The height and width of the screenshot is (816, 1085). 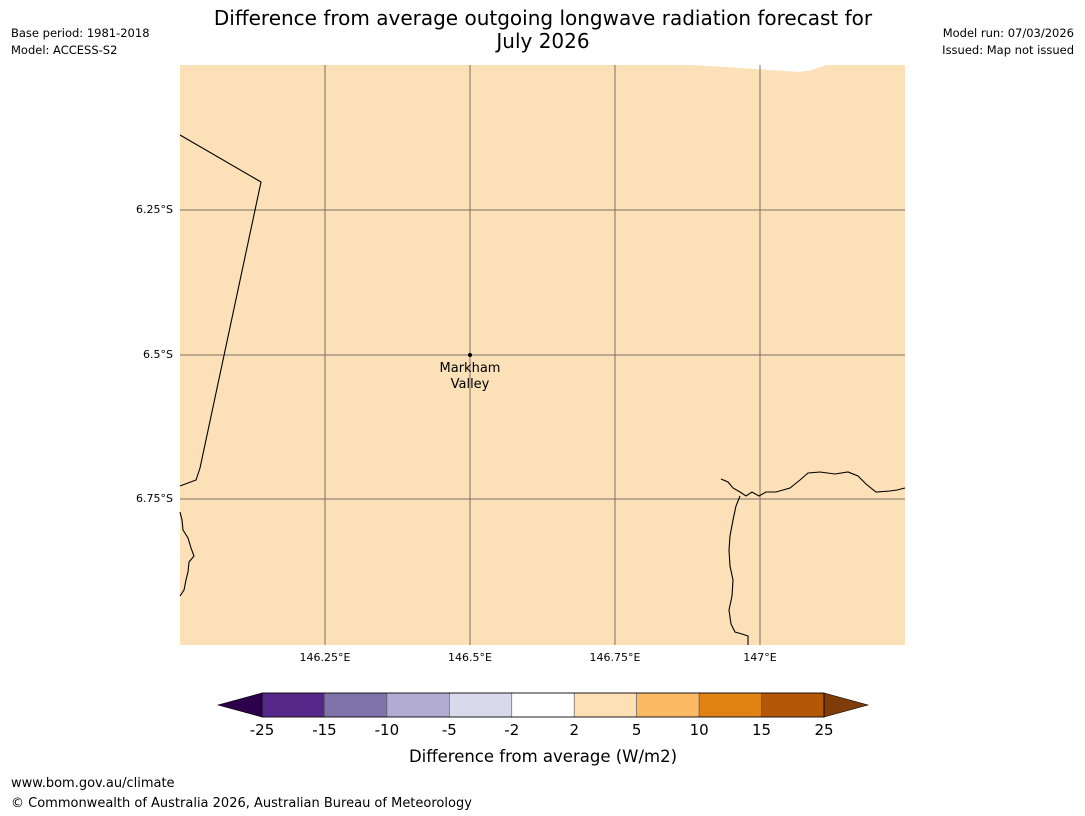 What do you see at coordinates (93, 783) in the screenshot?
I see `footer-url: www.bom.gov.au/climate` at bounding box center [93, 783].